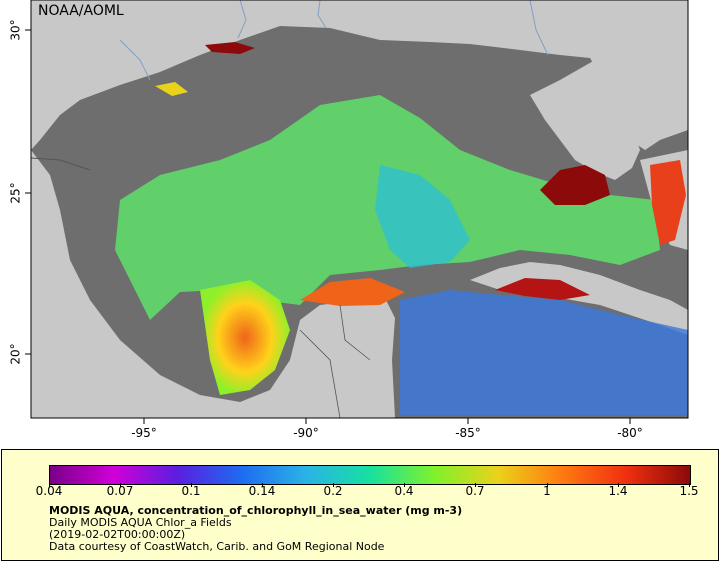 The height and width of the screenshot is (562, 720). I want to click on legend-date-line: (2019-02-02T00:00:00Z), so click(117, 534).